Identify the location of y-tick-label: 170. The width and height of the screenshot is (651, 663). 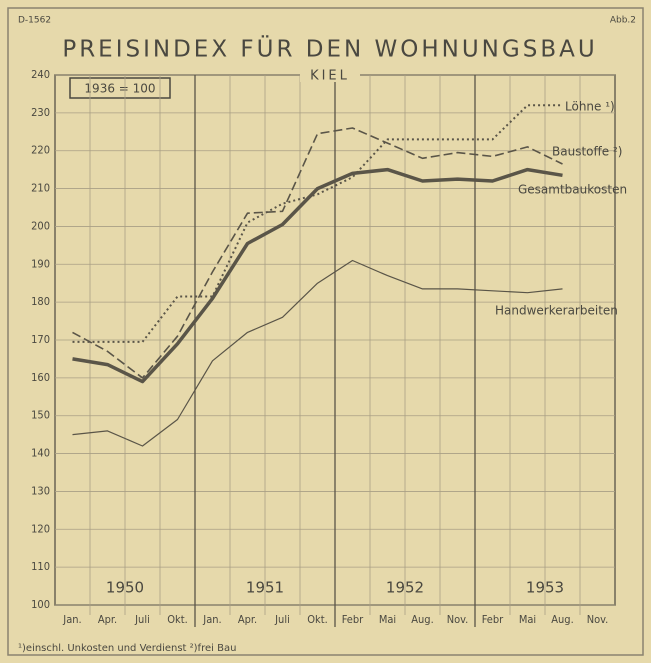
(40, 339).